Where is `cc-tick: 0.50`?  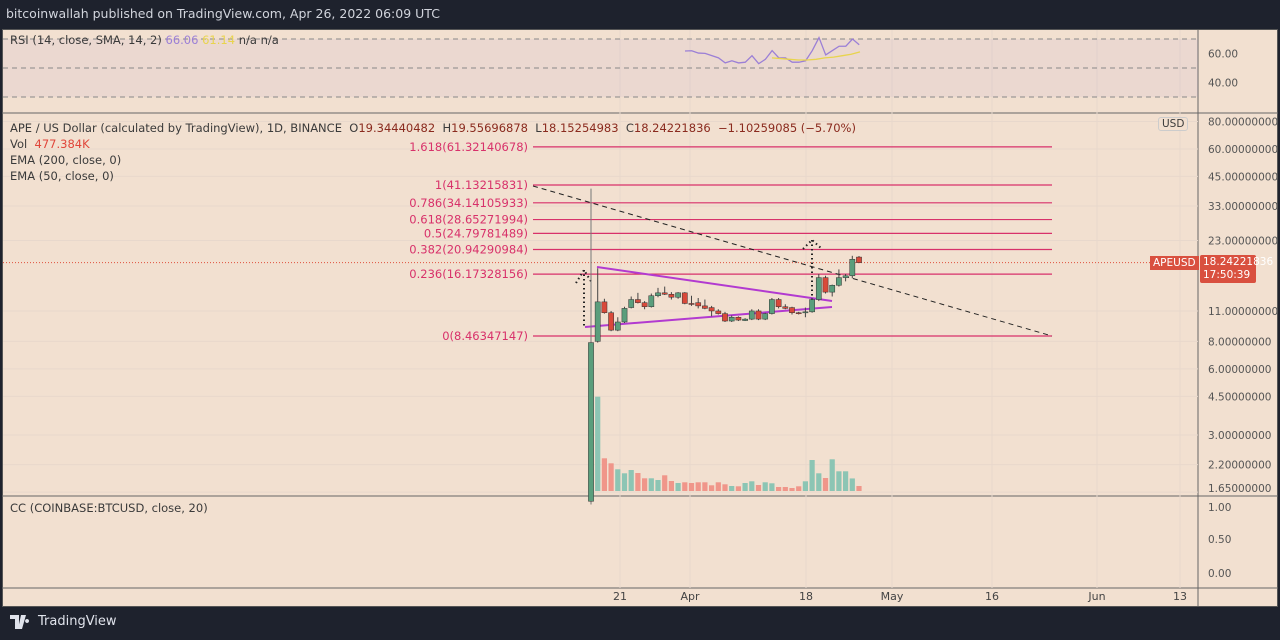 cc-tick: 0.50 is located at coordinates (1219, 540).